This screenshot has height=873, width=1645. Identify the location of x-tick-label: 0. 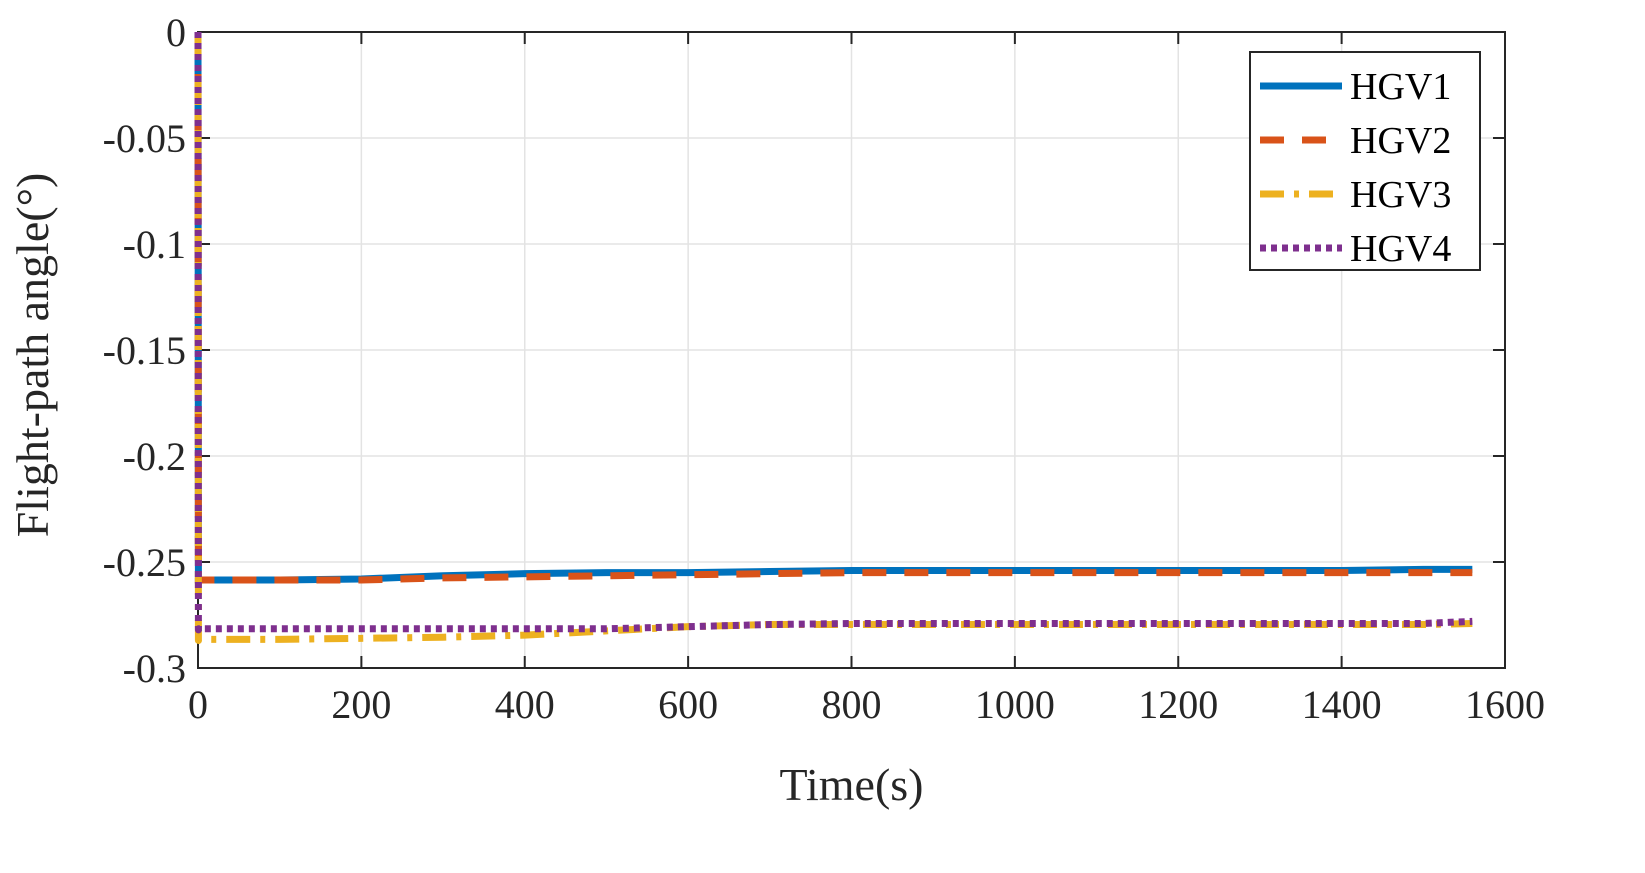
(198, 704).